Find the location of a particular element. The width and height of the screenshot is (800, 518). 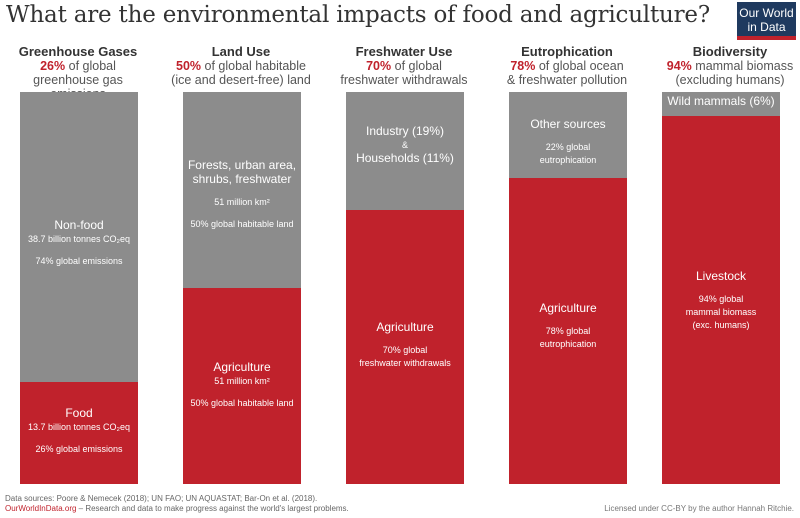

segment-label: Wild mammals (6%) is located at coordinates (721, 101).